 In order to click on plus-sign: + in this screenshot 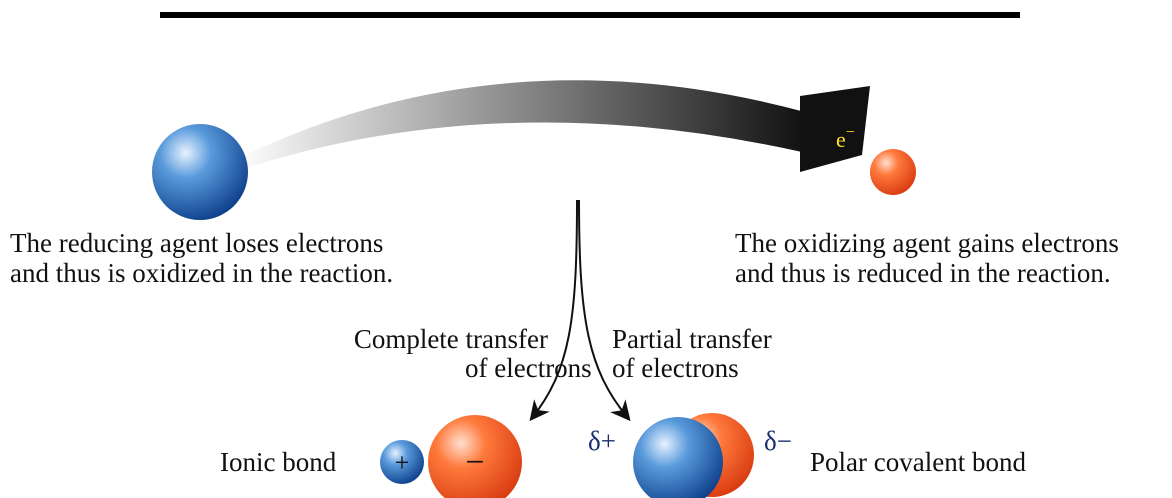, I will do `click(402, 462)`.